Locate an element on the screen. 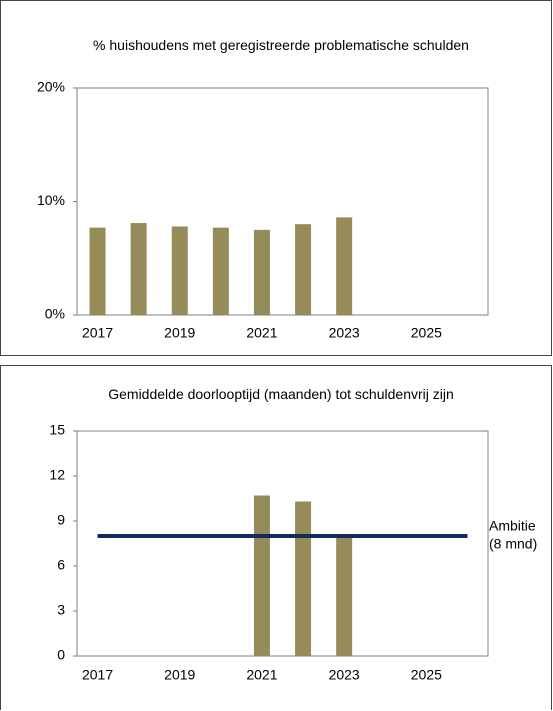 Image resolution: width=553 pixels, height=711 pixels. y-tick-label: 6 is located at coordinates (61, 565).